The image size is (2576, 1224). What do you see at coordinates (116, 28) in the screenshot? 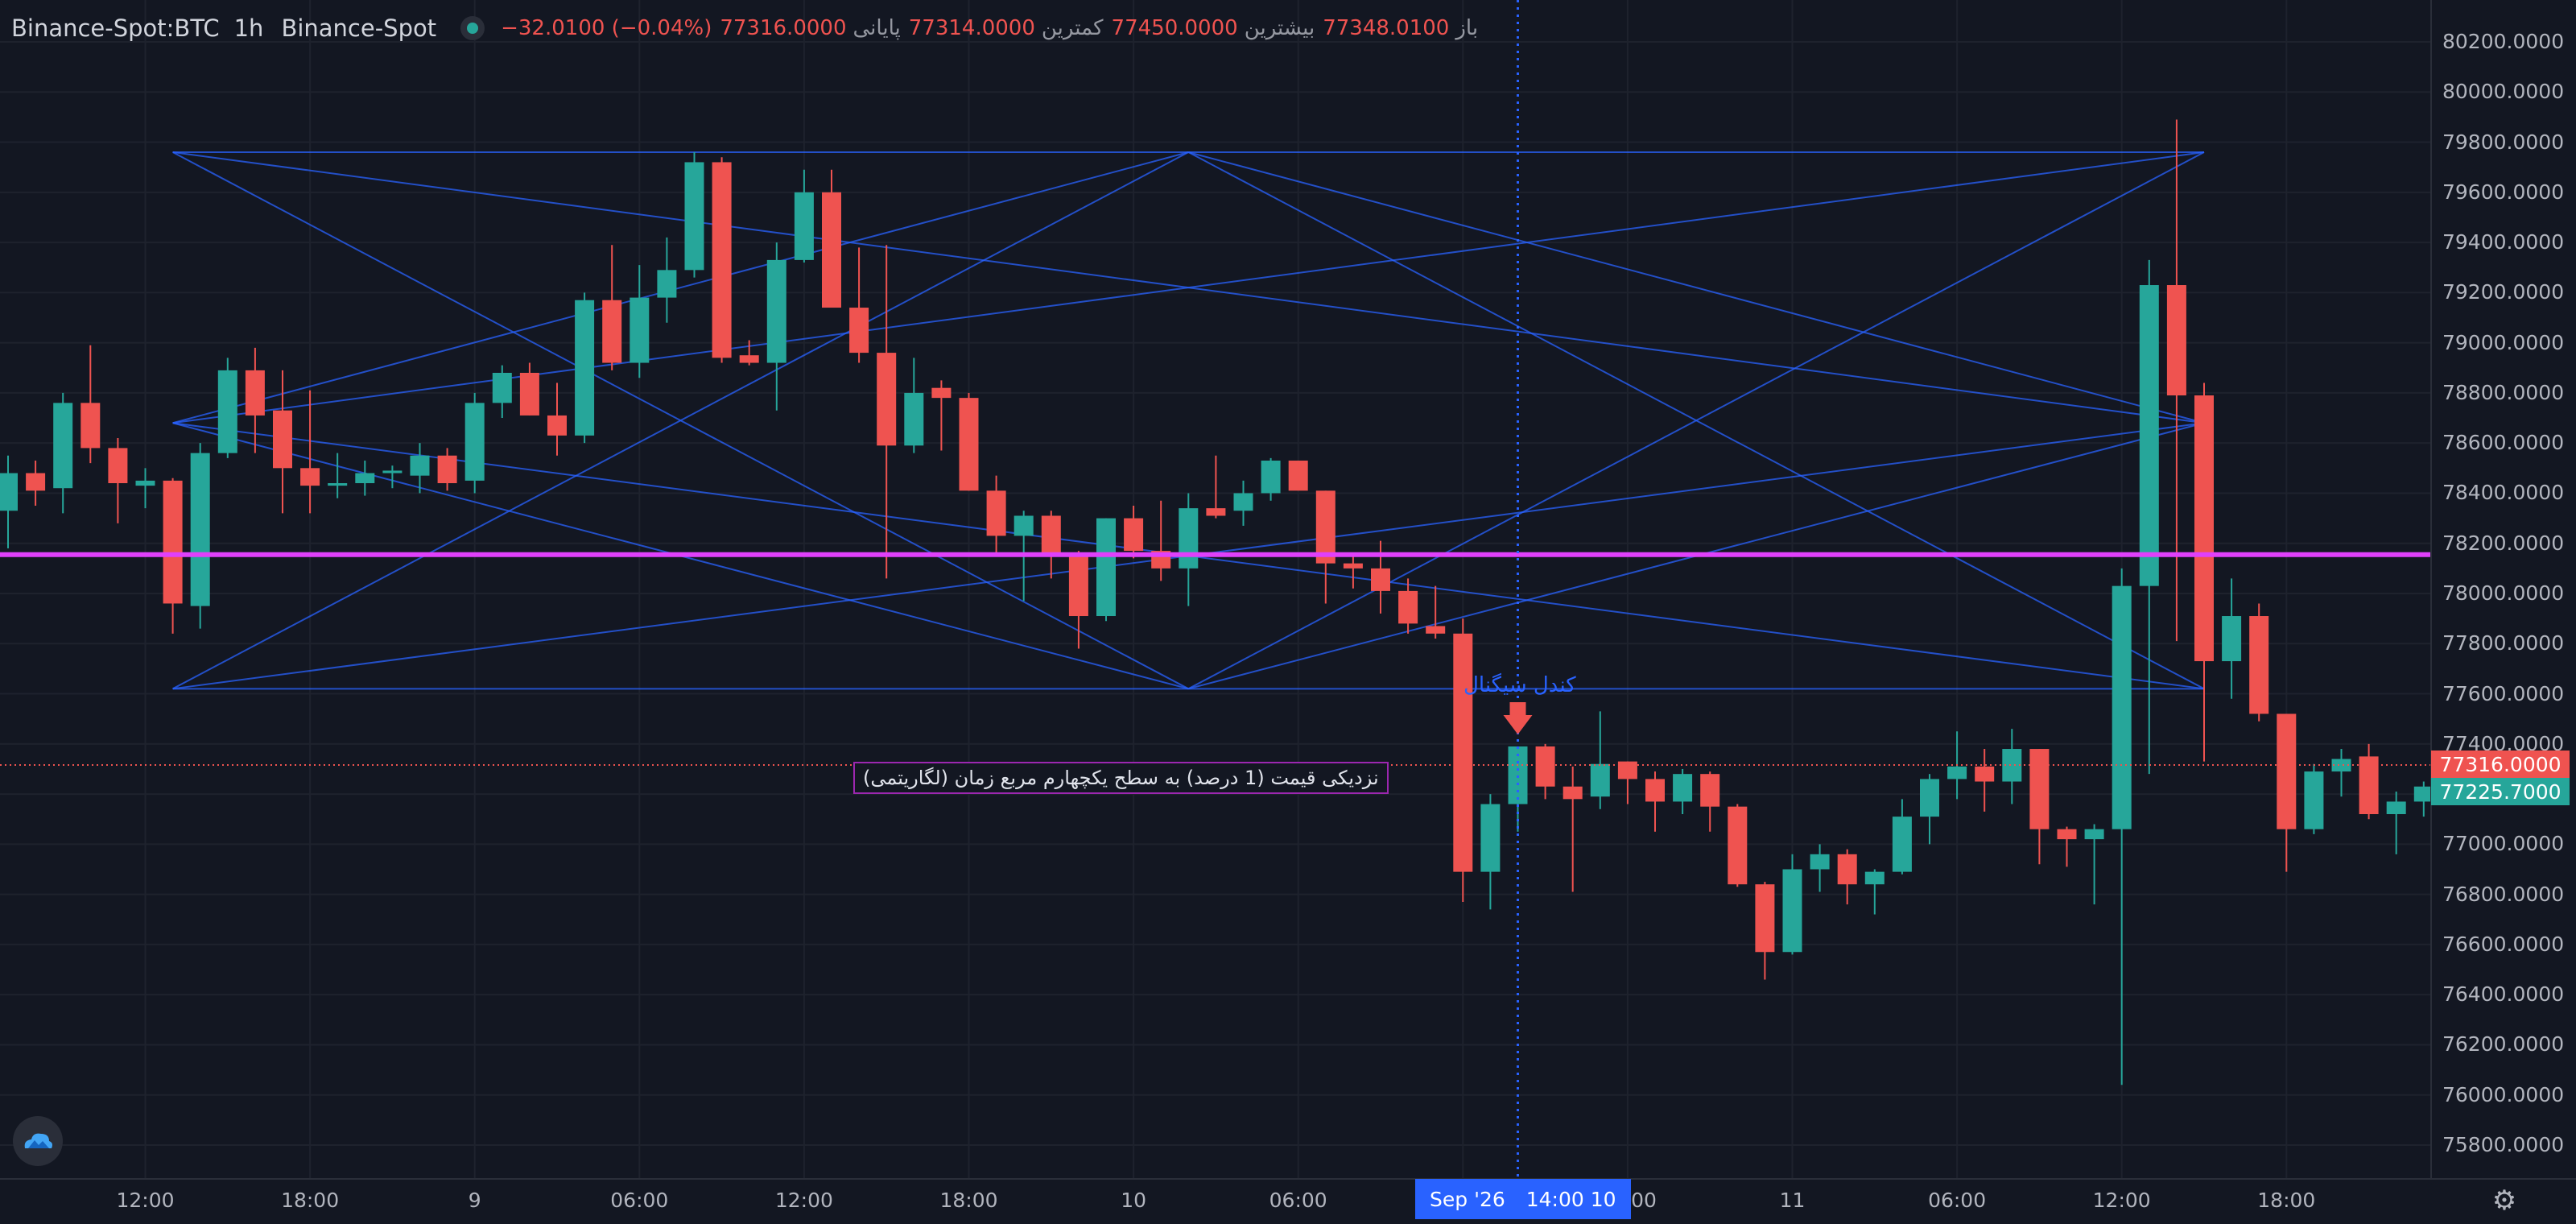
I see `symbol-label: Binance-Spot:BTC` at bounding box center [116, 28].